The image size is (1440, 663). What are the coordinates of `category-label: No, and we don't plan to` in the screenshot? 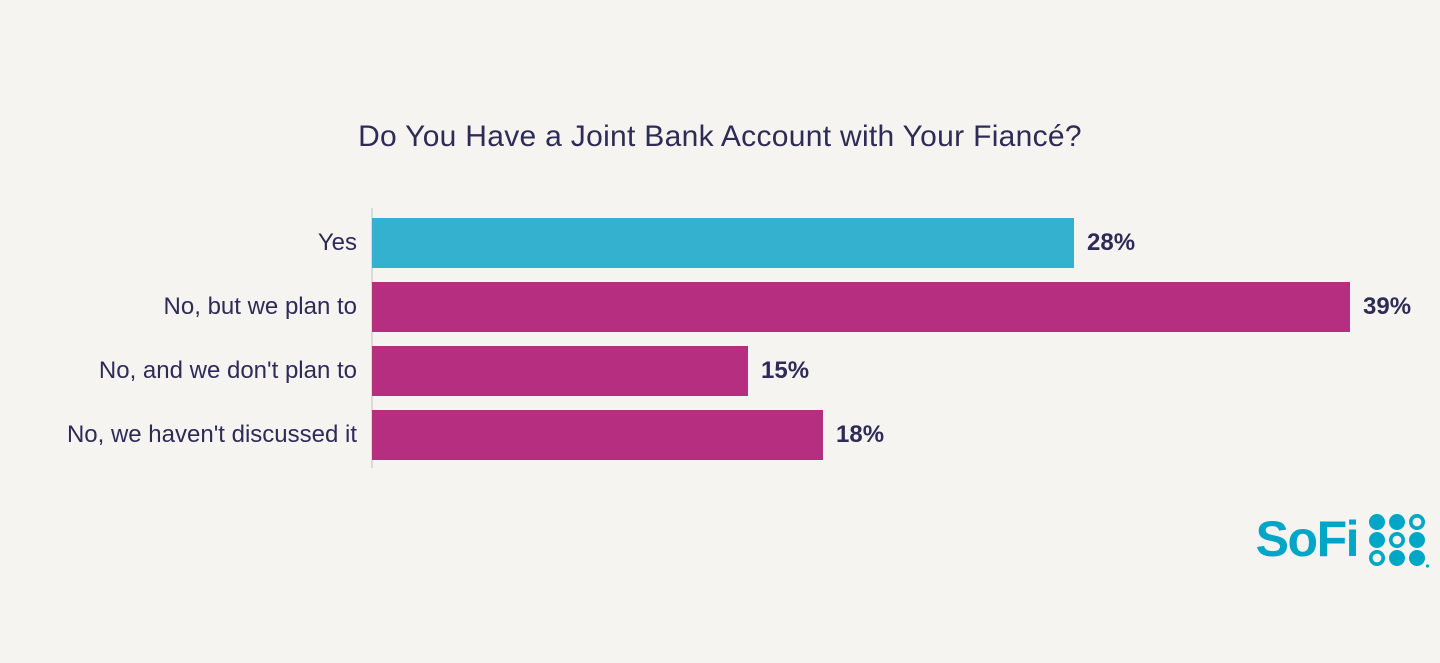 It's located at (227, 370).